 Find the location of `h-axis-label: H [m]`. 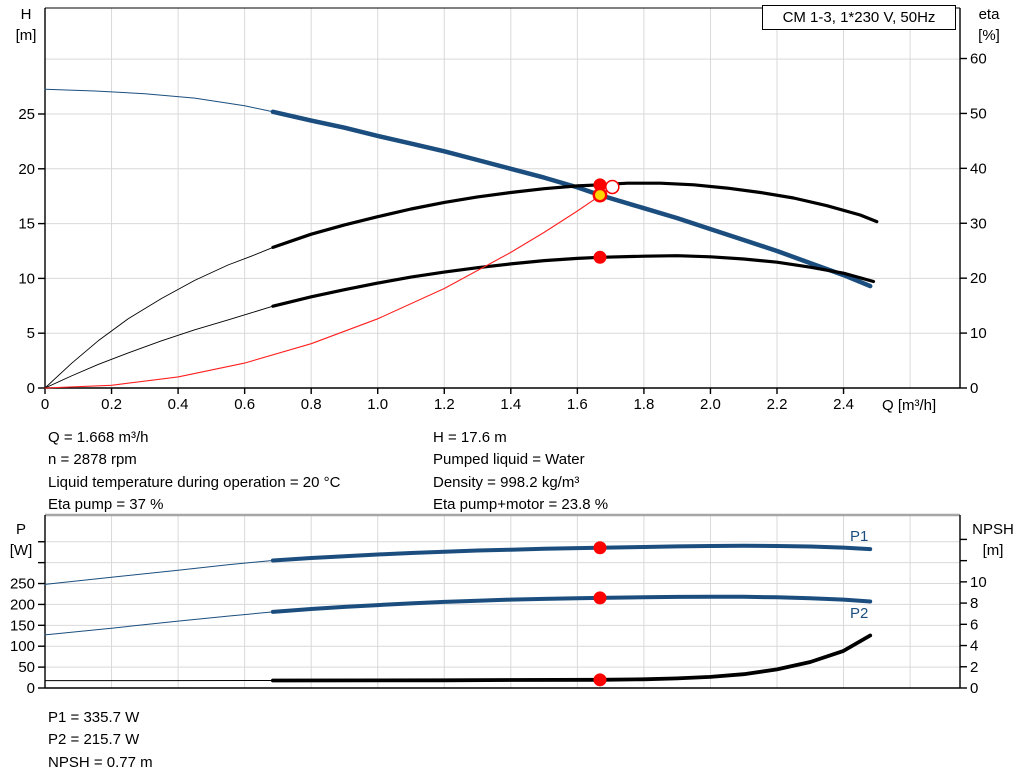

h-axis-label: H [m] is located at coordinates (26, 25).